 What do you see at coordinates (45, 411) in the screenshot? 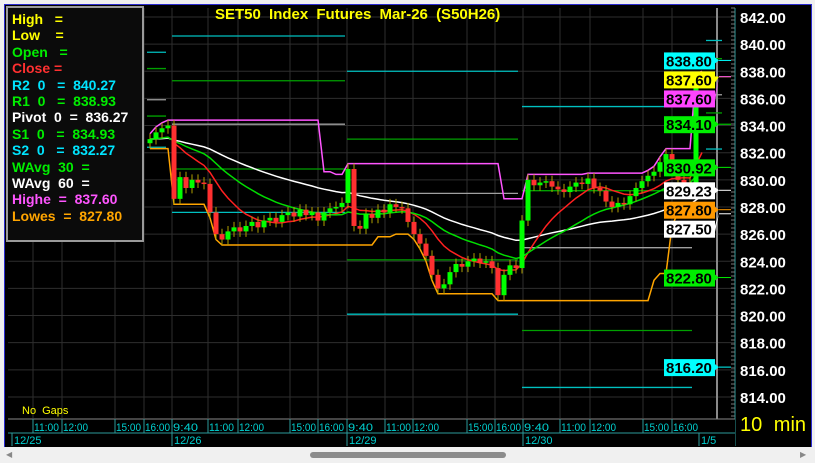
I see `gap-mode-label: No Gaps` at bounding box center [45, 411].